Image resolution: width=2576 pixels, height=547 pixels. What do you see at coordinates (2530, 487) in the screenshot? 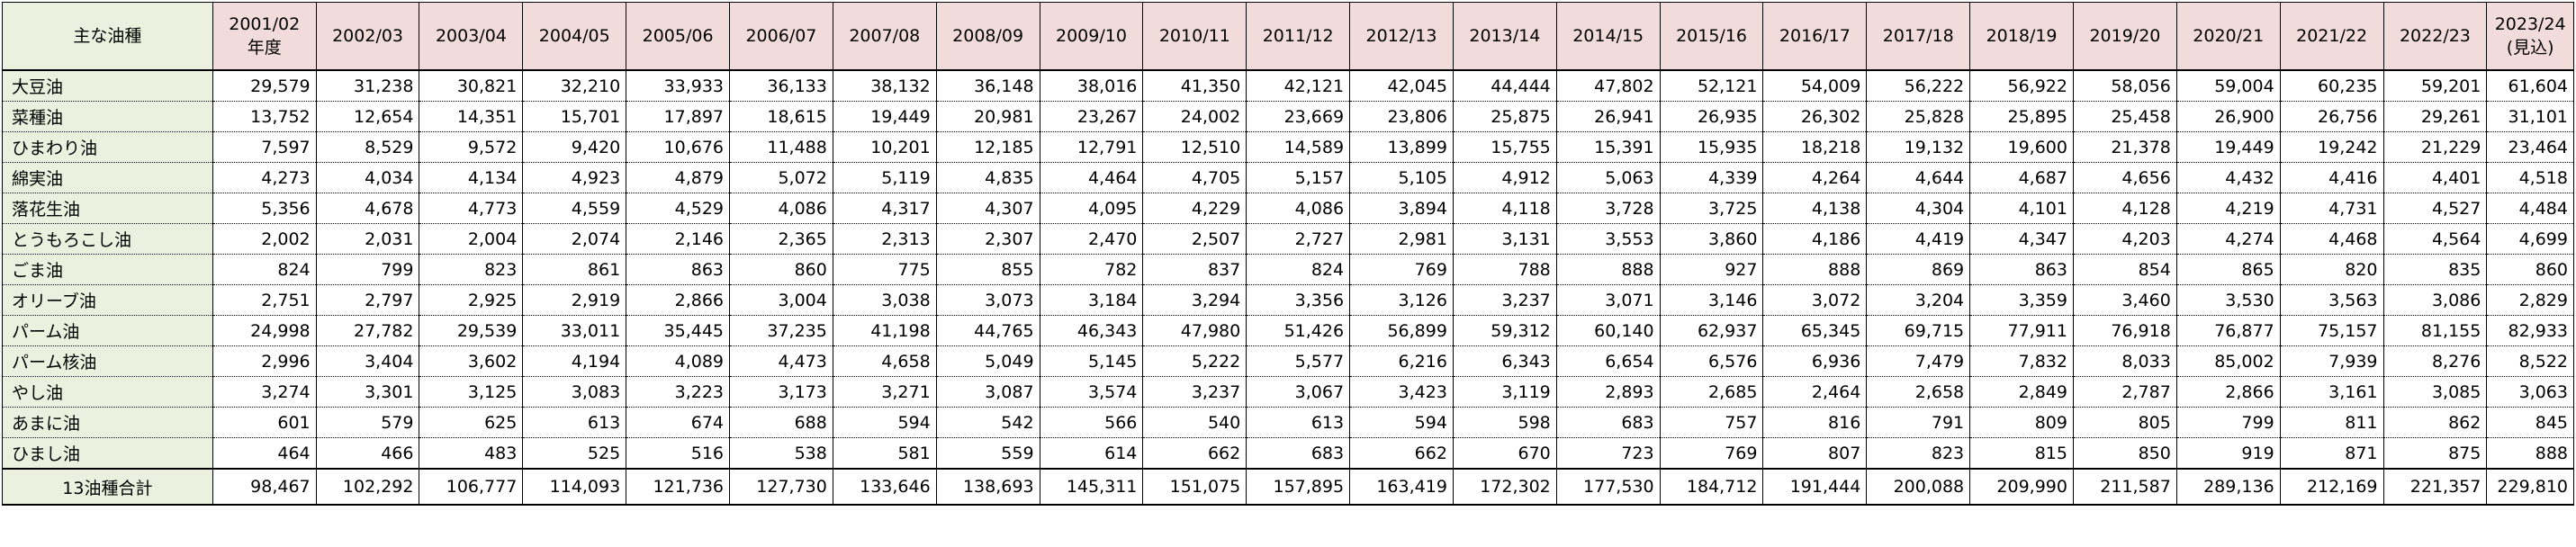
I see `production-value: 229,810` at bounding box center [2530, 487].